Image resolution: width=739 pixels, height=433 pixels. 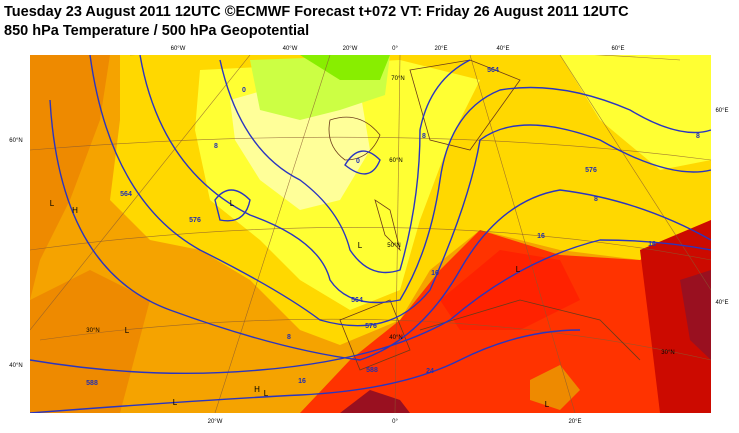 I want to click on right-label: 60°E, so click(x=721, y=111).